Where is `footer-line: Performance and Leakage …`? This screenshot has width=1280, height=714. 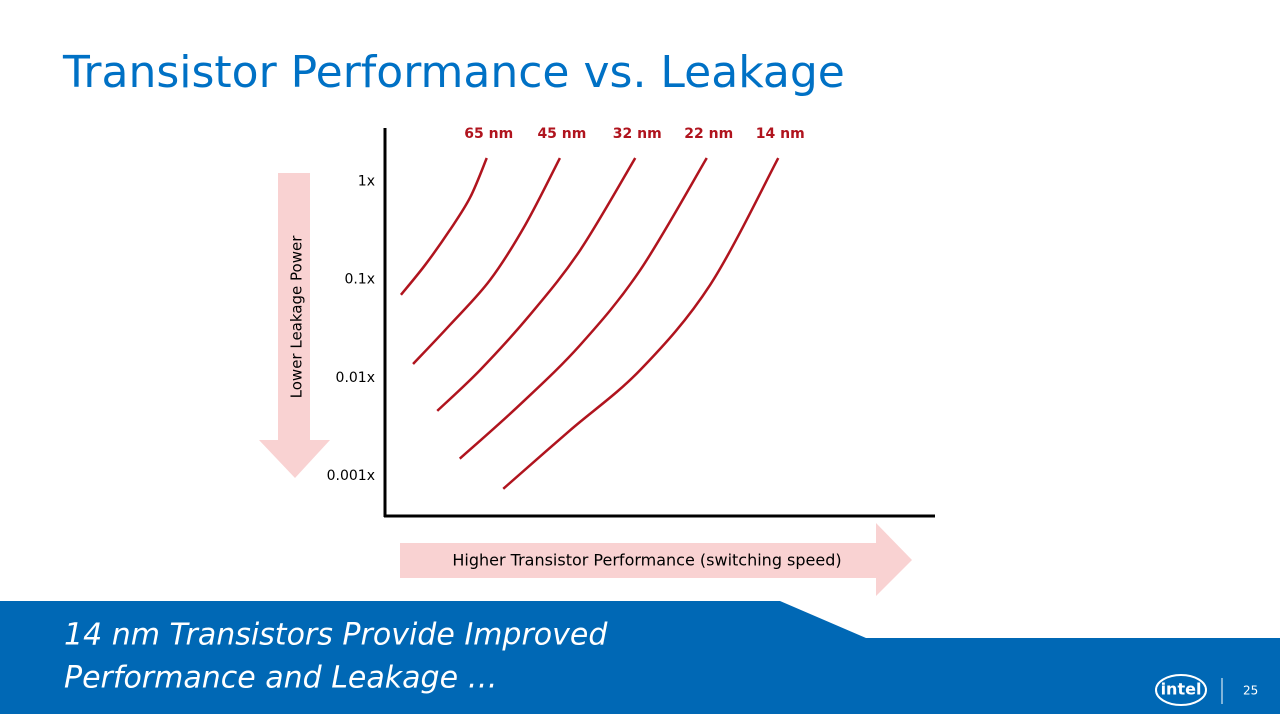 footer-line: Performance and Leakage … is located at coordinates (281, 678).